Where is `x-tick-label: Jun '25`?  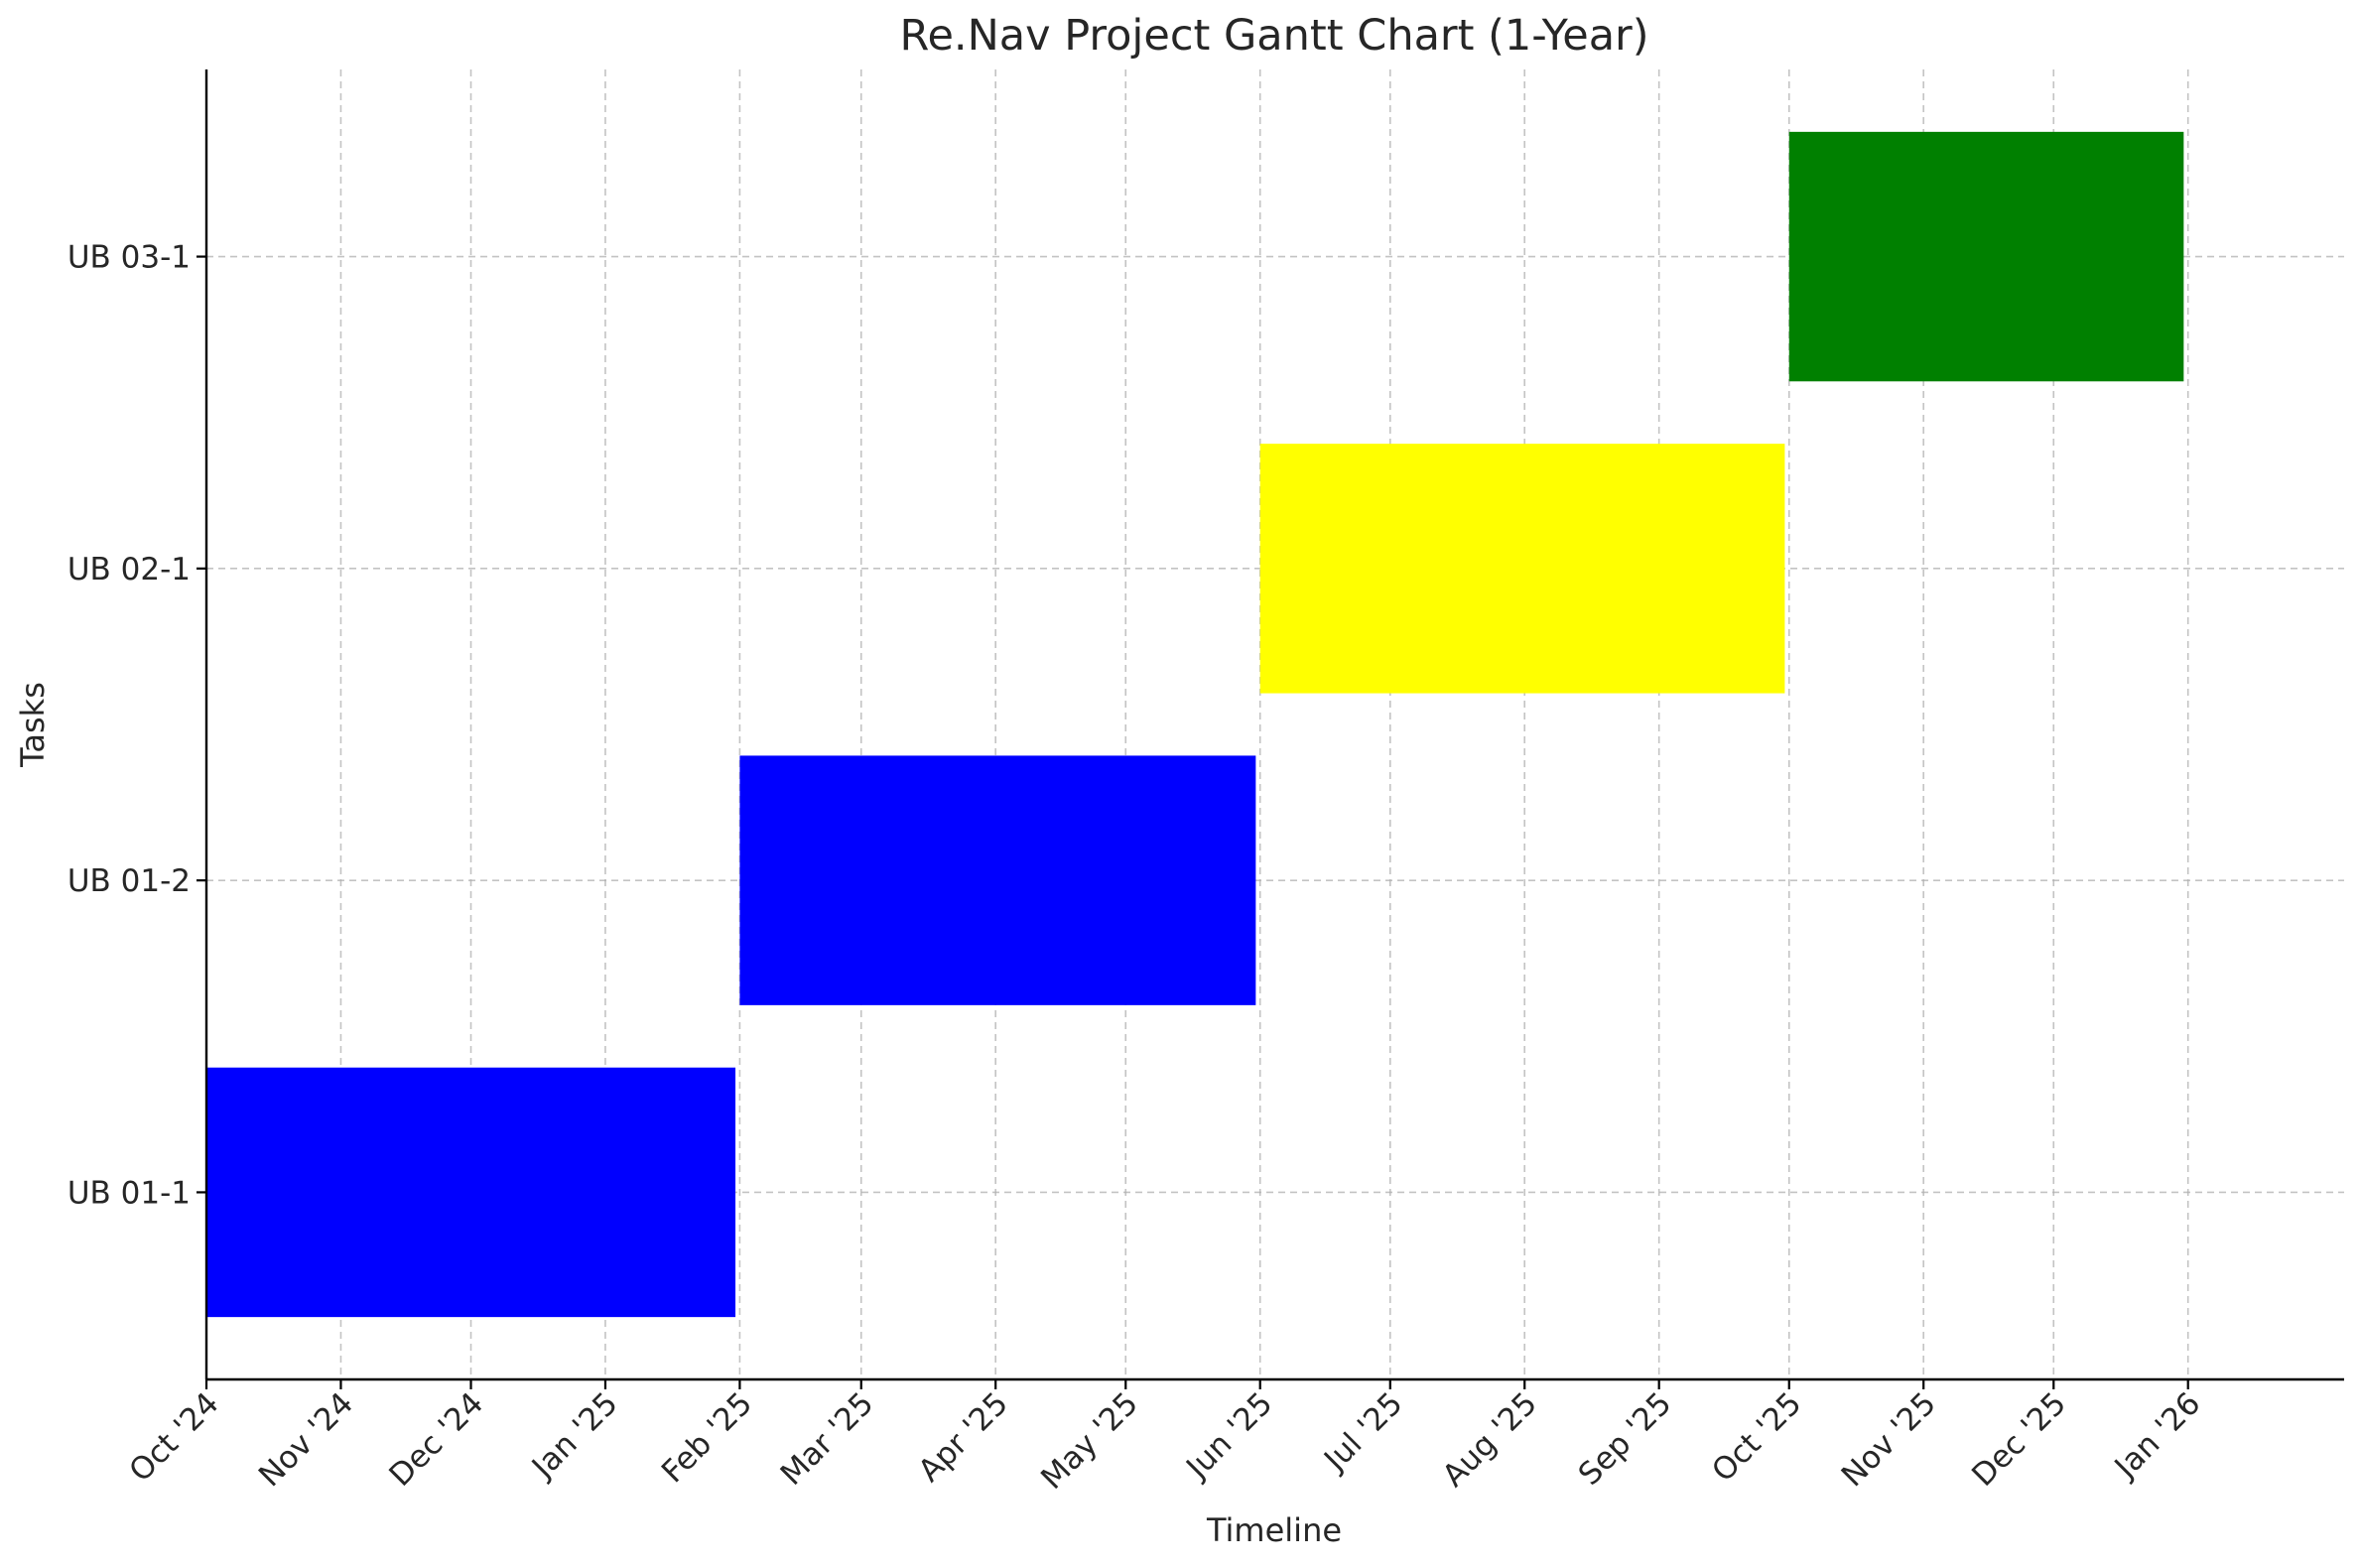 x-tick-label: Jun '25 is located at coordinates (1228, 1436).